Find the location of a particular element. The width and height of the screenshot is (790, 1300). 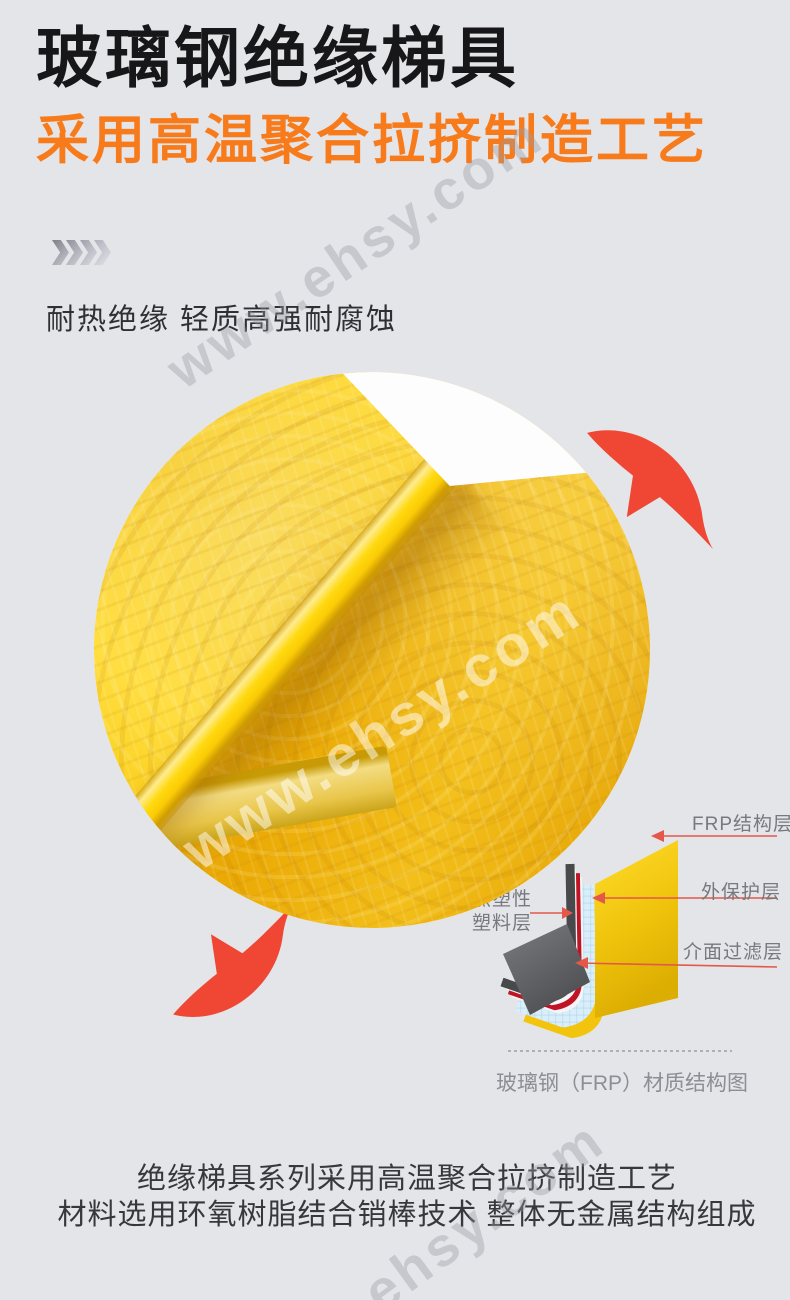

diagram-caption: 玻璃钢（FRP）材质结构图 is located at coordinates (622, 1083).